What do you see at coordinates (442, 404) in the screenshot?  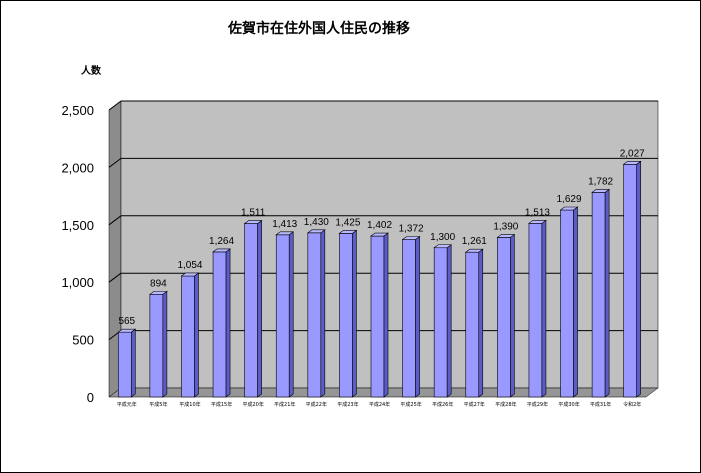 I see `x-tick-label: 平成26年` at bounding box center [442, 404].